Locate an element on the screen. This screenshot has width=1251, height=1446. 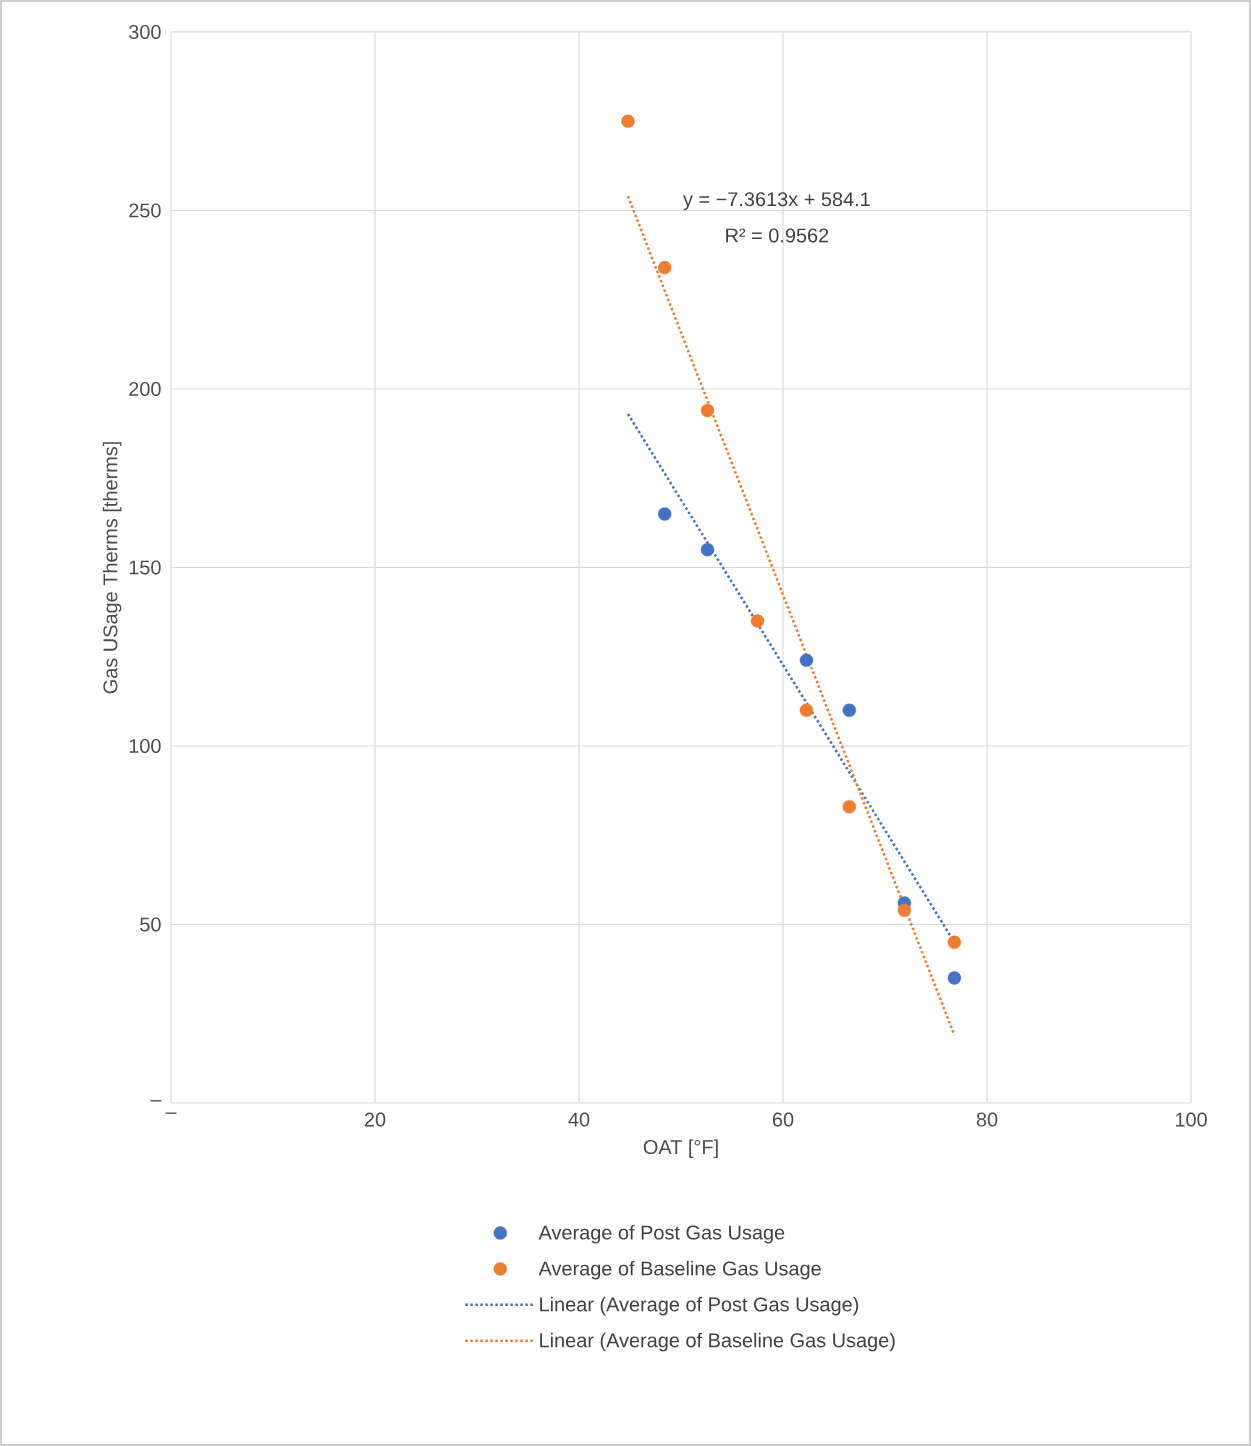
y-tick-label: 150 is located at coordinates (145, 567).